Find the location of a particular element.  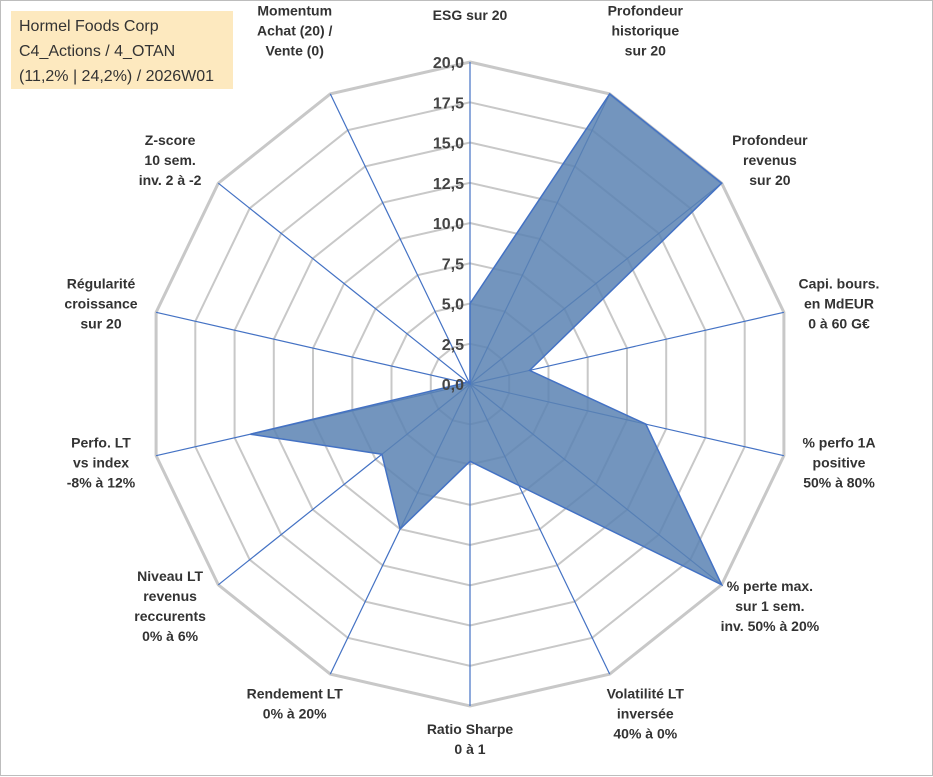

axis-label: Régularité croissance sur 20 is located at coordinates (100, 303).